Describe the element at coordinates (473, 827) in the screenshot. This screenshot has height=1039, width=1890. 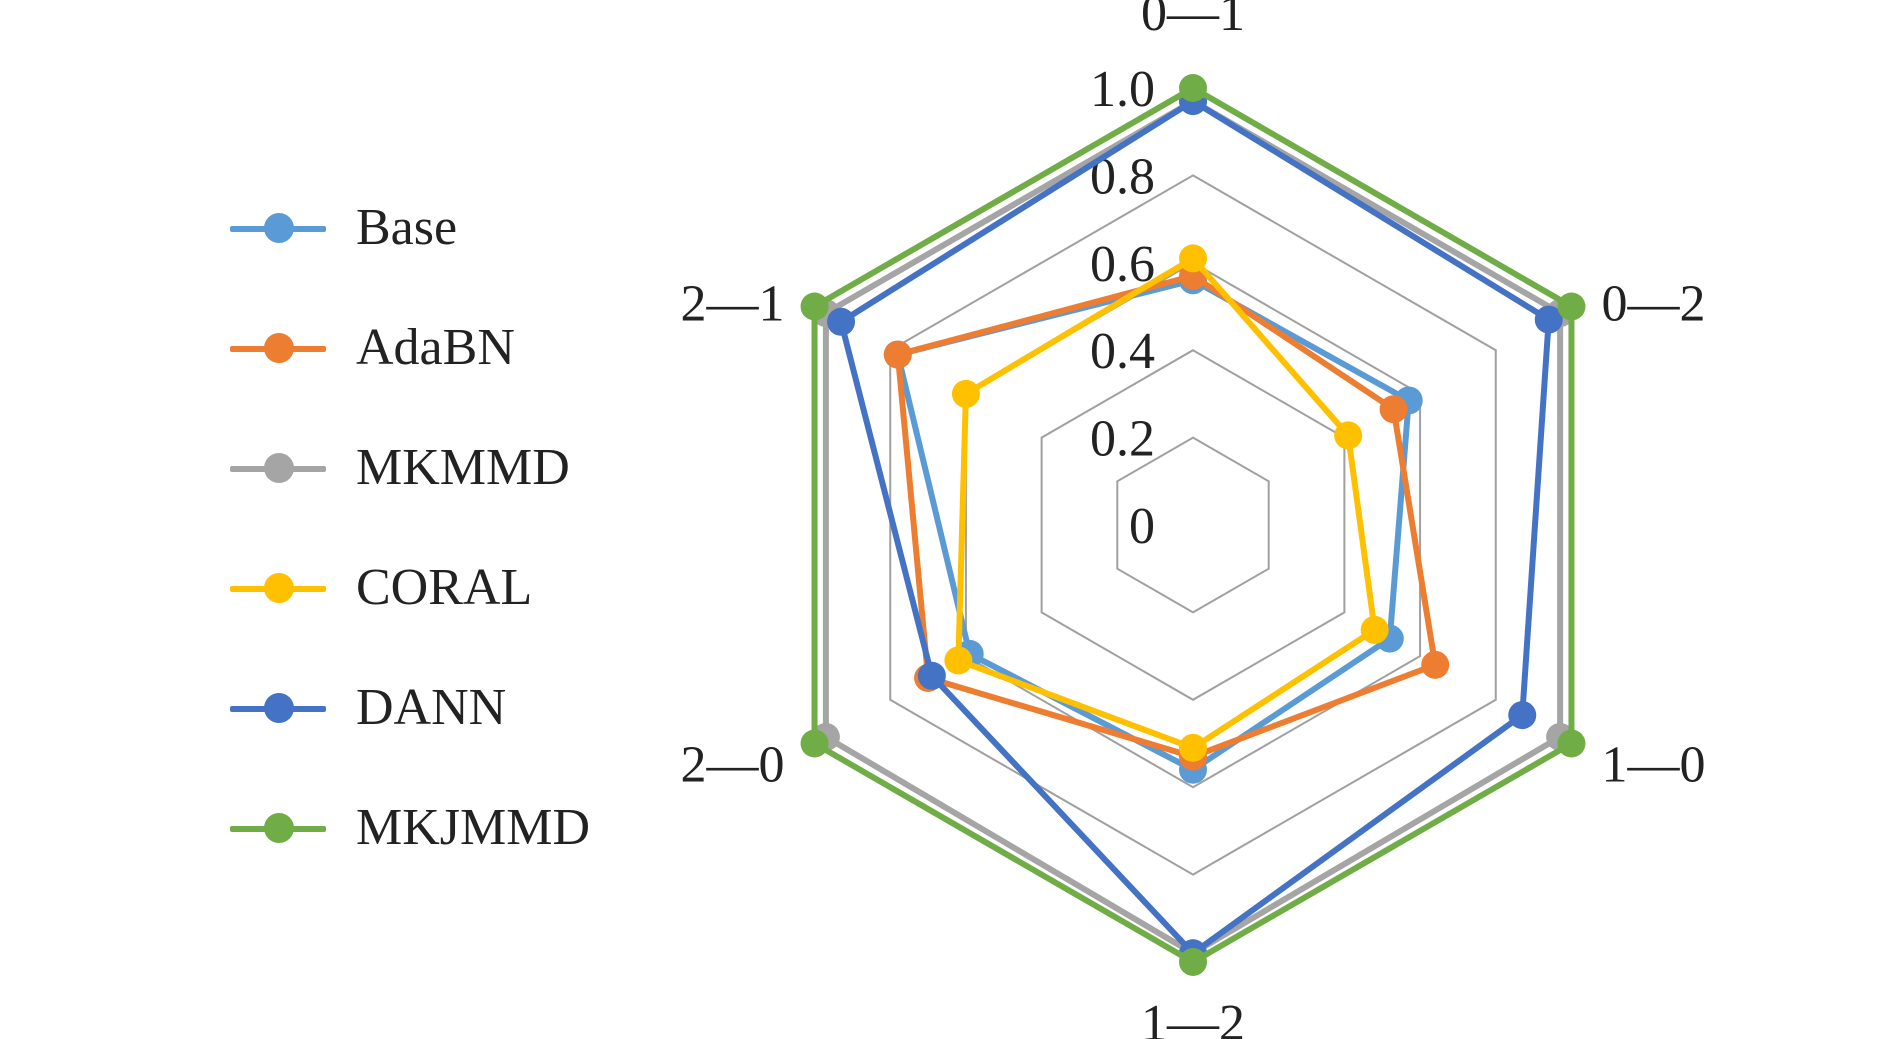
I see `legend-label: MKJMMD` at that location.